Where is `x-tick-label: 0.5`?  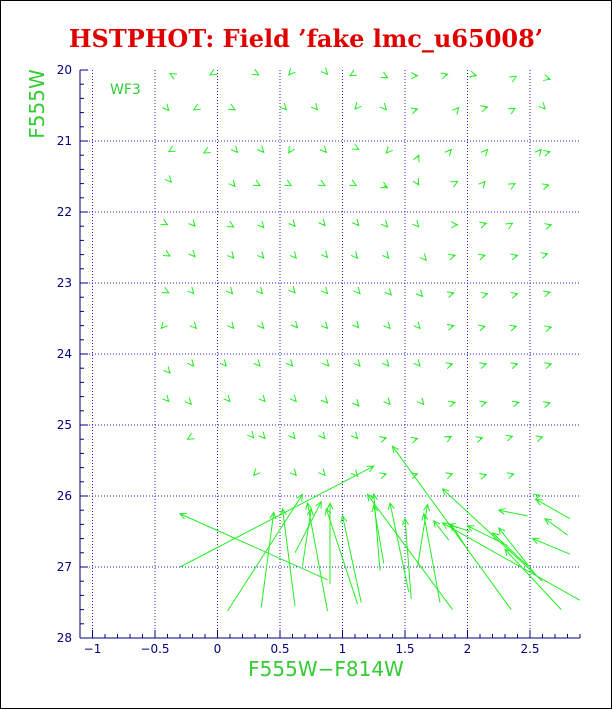 x-tick-label: 0.5 is located at coordinates (279, 649).